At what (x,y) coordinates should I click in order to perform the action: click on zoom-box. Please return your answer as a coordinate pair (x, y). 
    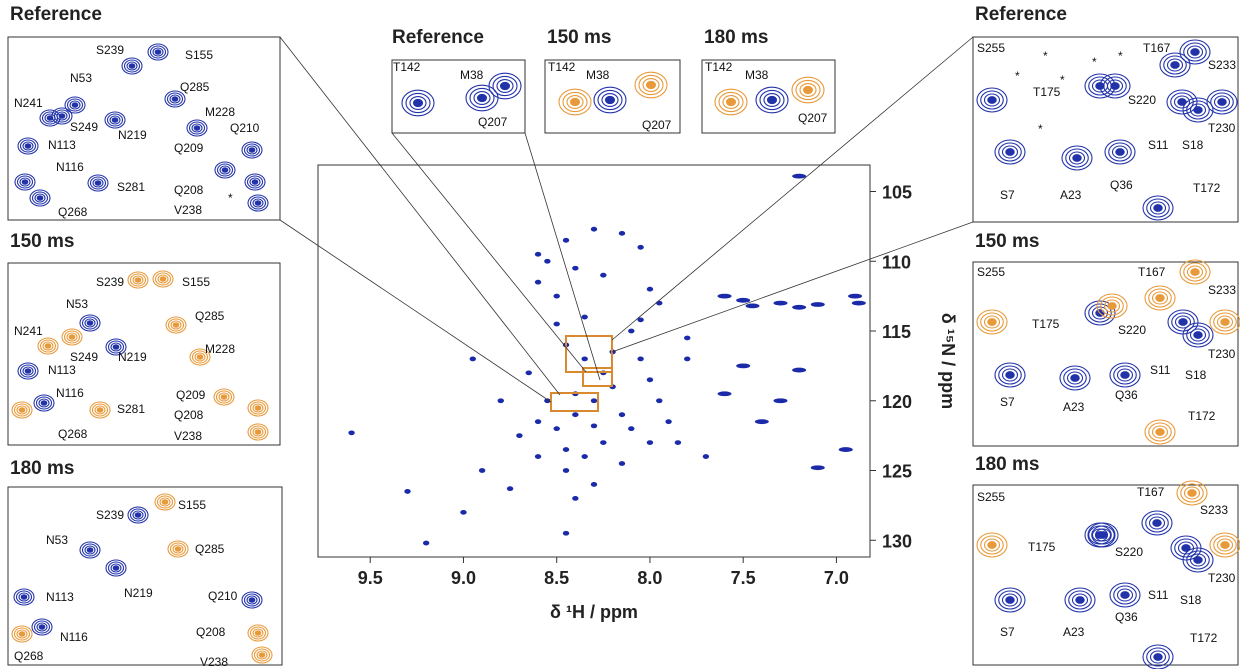
    Looking at the image, I should click on (597, 377).